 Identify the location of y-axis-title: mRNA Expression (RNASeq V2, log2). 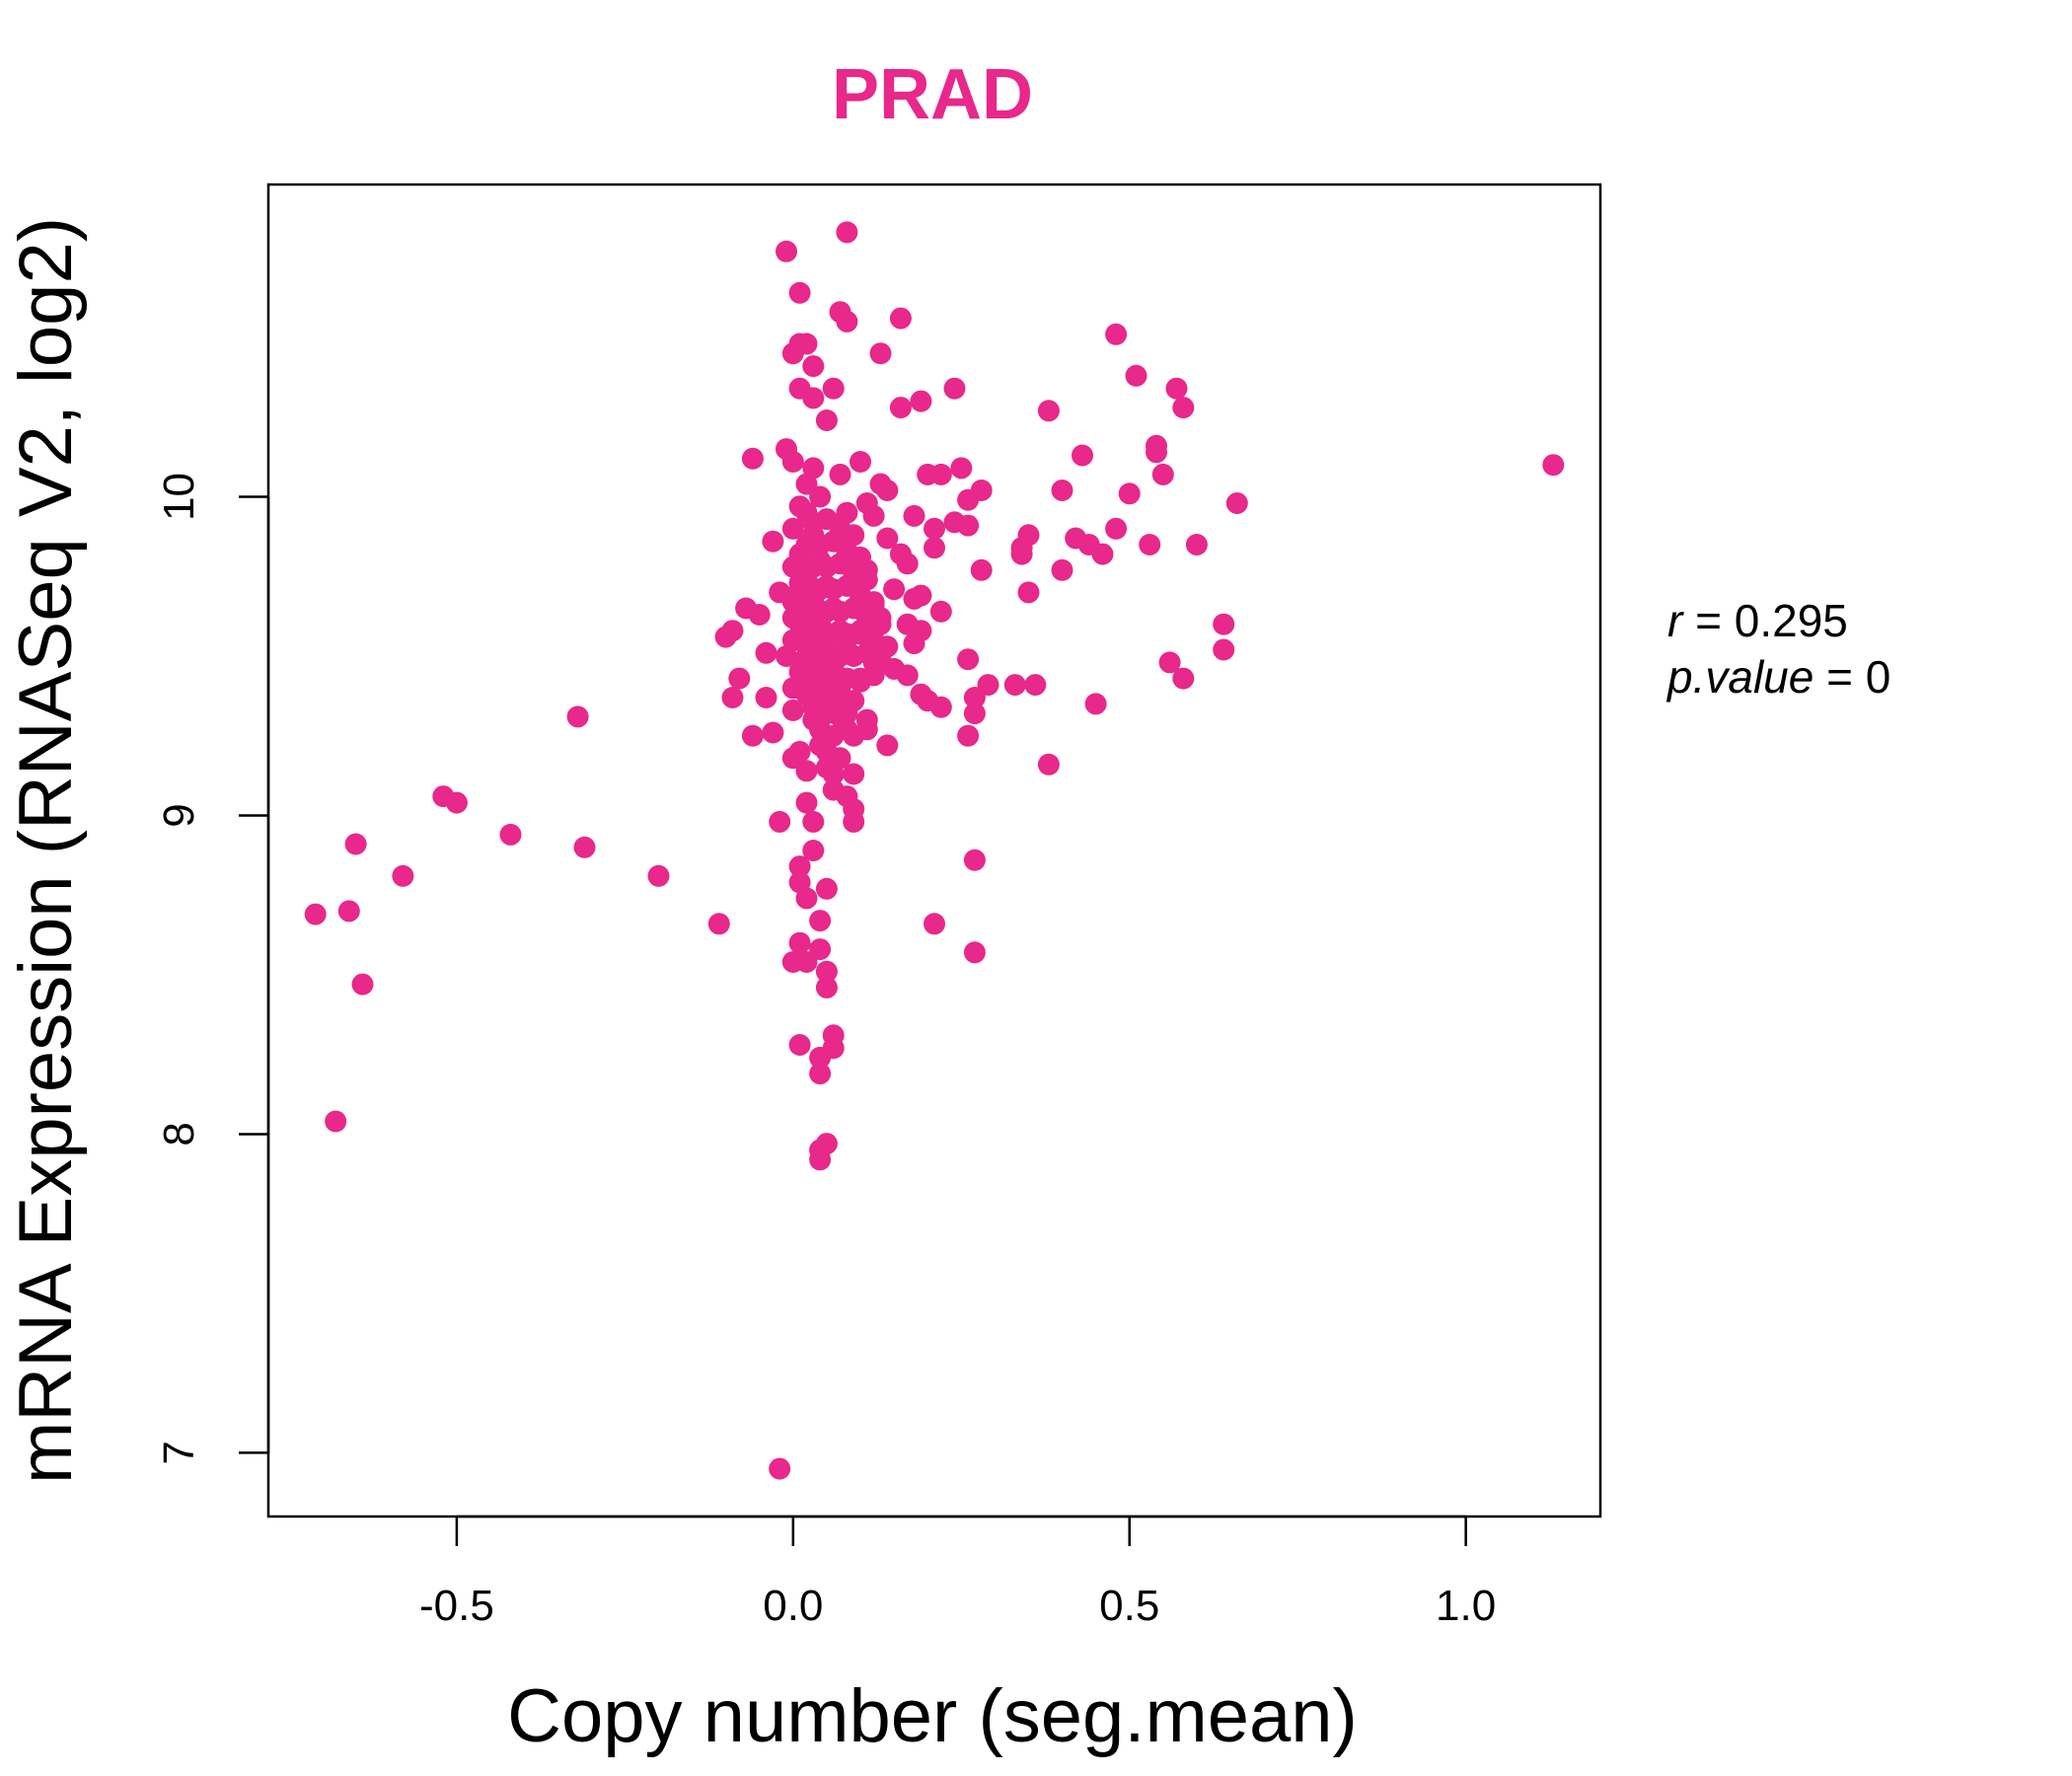
(46, 851).